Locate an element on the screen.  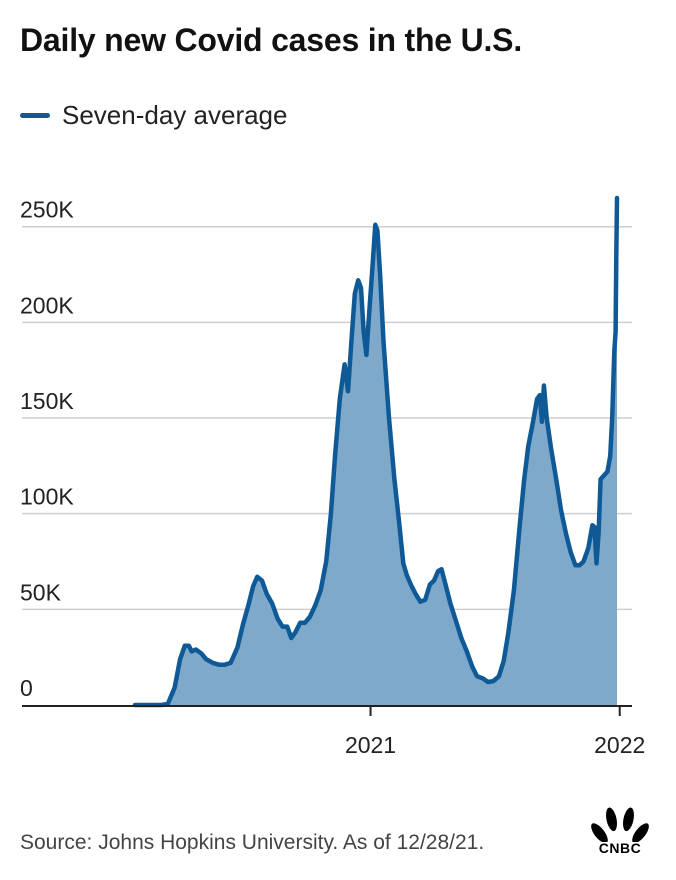
legend-line-swatch is located at coordinates (35, 115).